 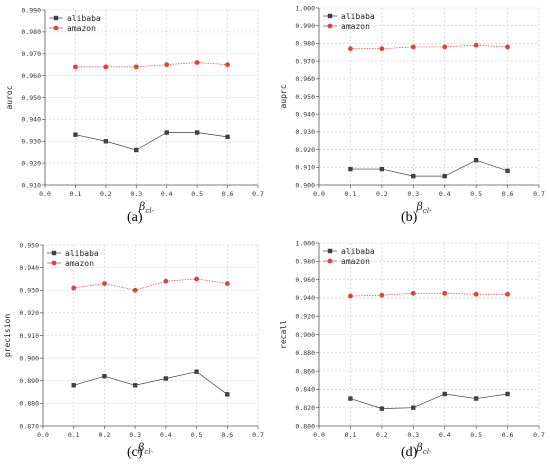 What do you see at coordinates (305, 8) in the screenshot?
I see `y-tick-label: 1.000` at bounding box center [305, 8].